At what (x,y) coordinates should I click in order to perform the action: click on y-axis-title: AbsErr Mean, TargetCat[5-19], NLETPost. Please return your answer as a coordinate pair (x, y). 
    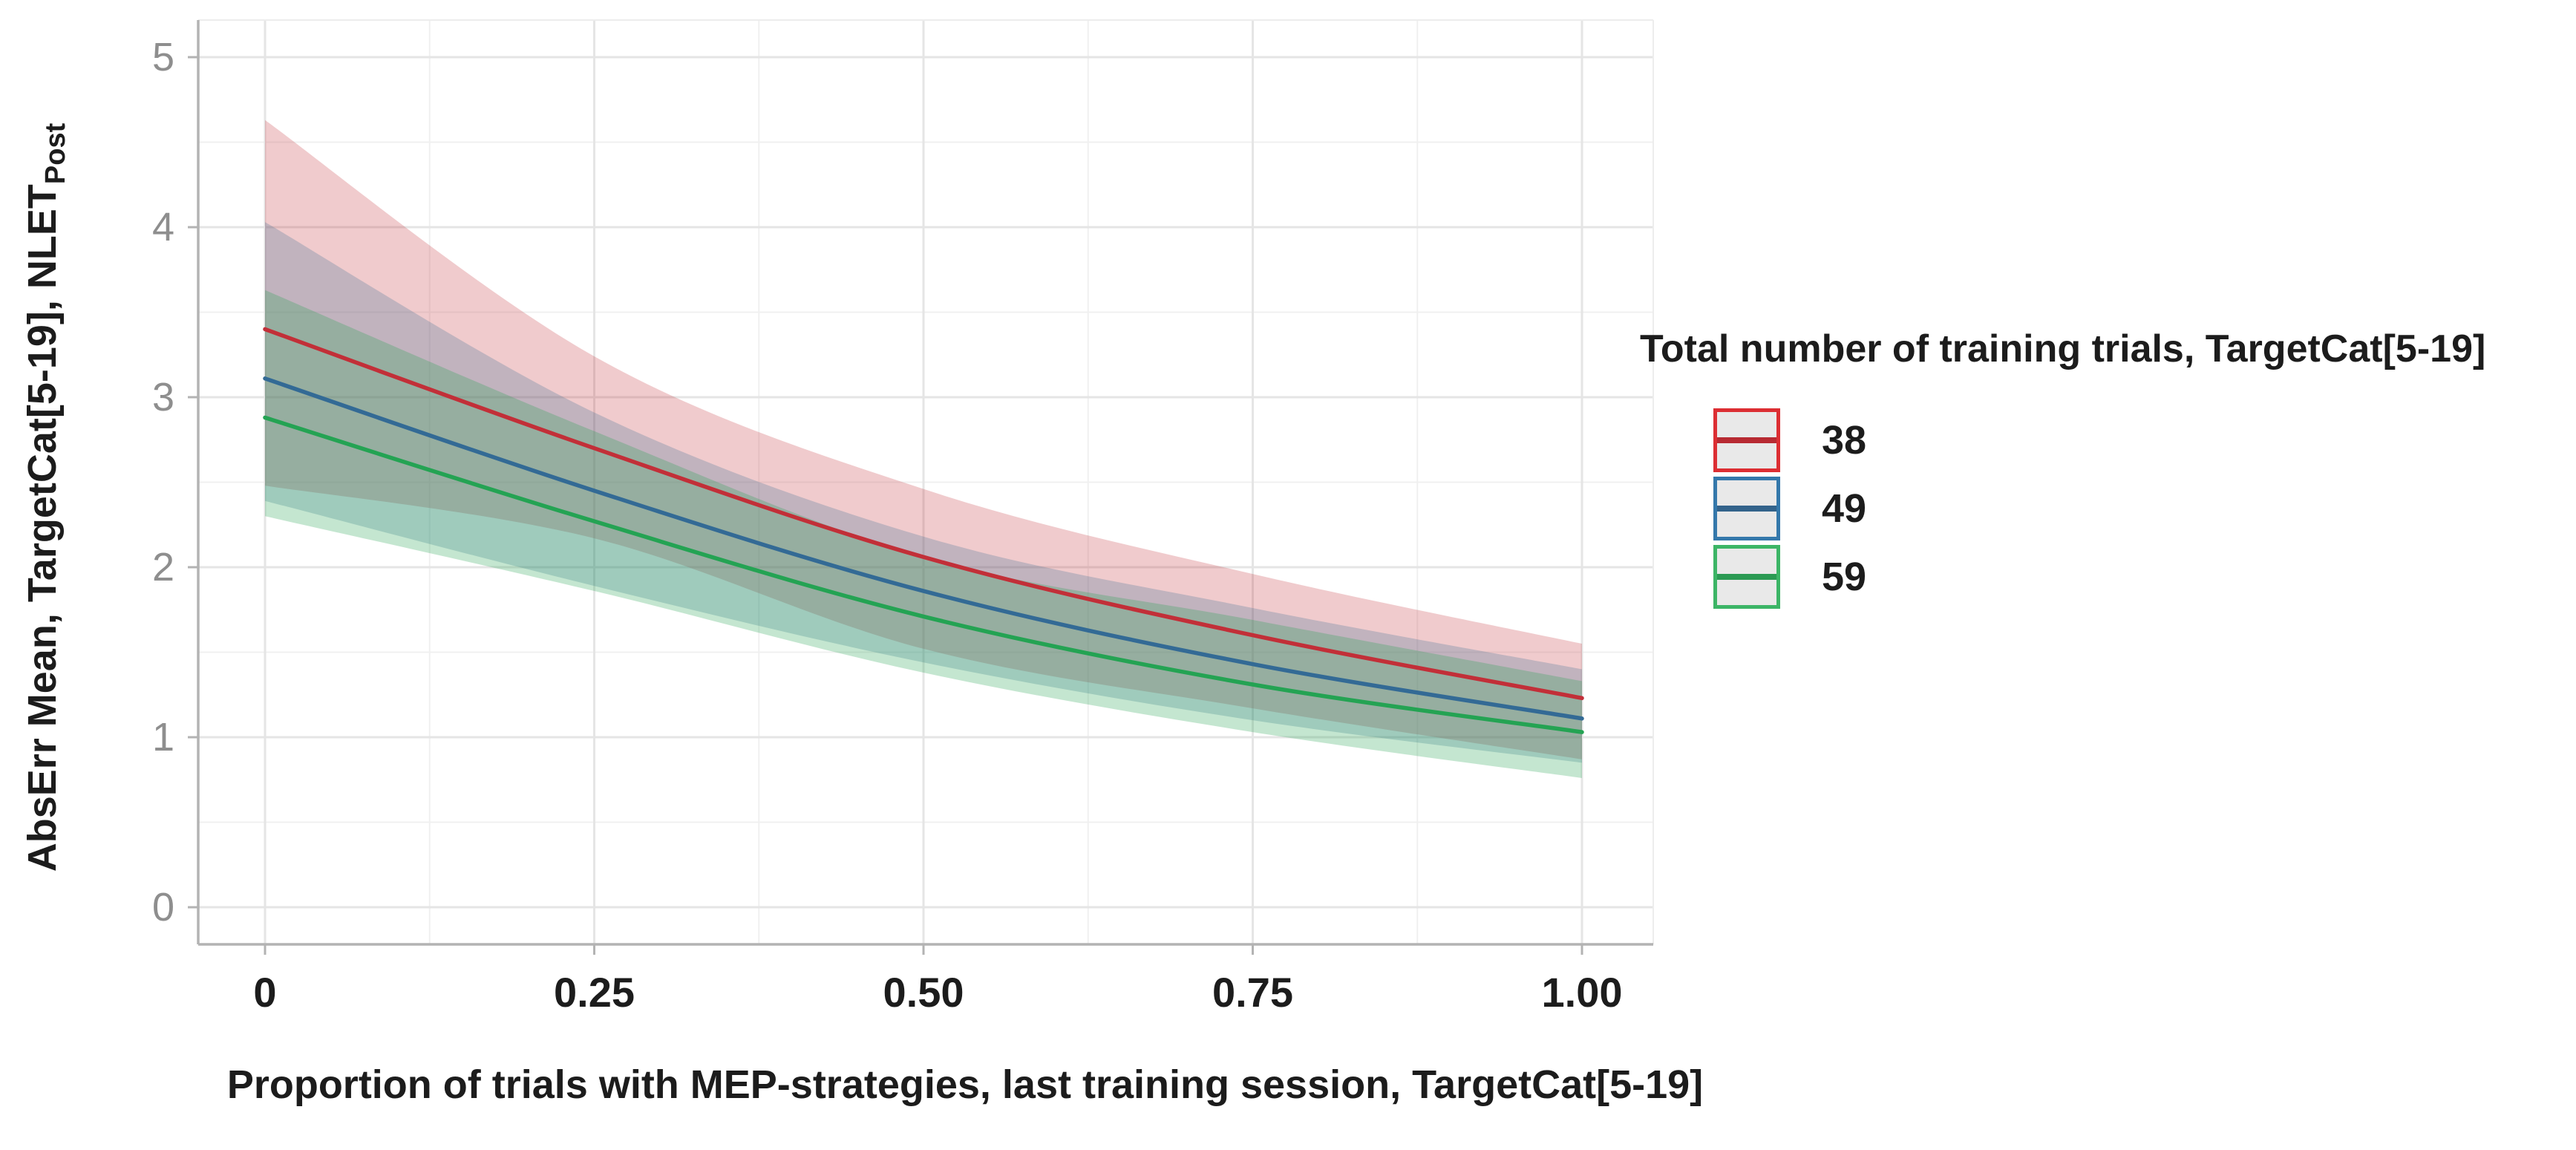
    Looking at the image, I should click on (44, 545).